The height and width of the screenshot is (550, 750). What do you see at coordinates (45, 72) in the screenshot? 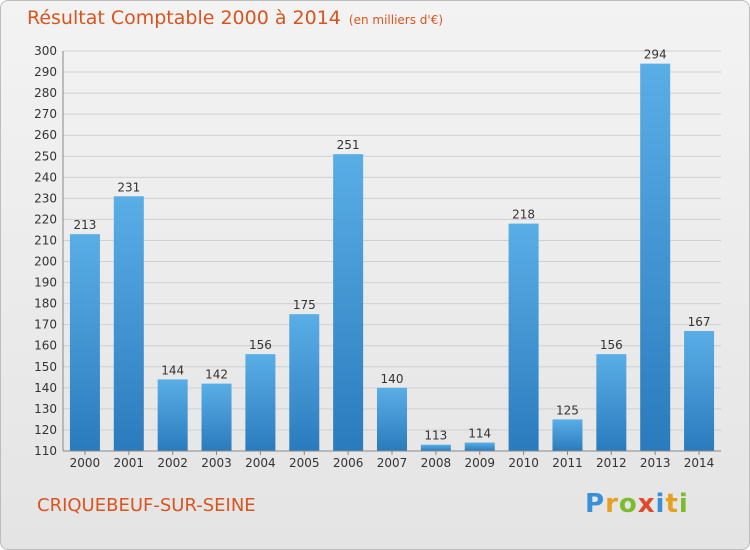
I see `y-tick-label: 290` at bounding box center [45, 72].